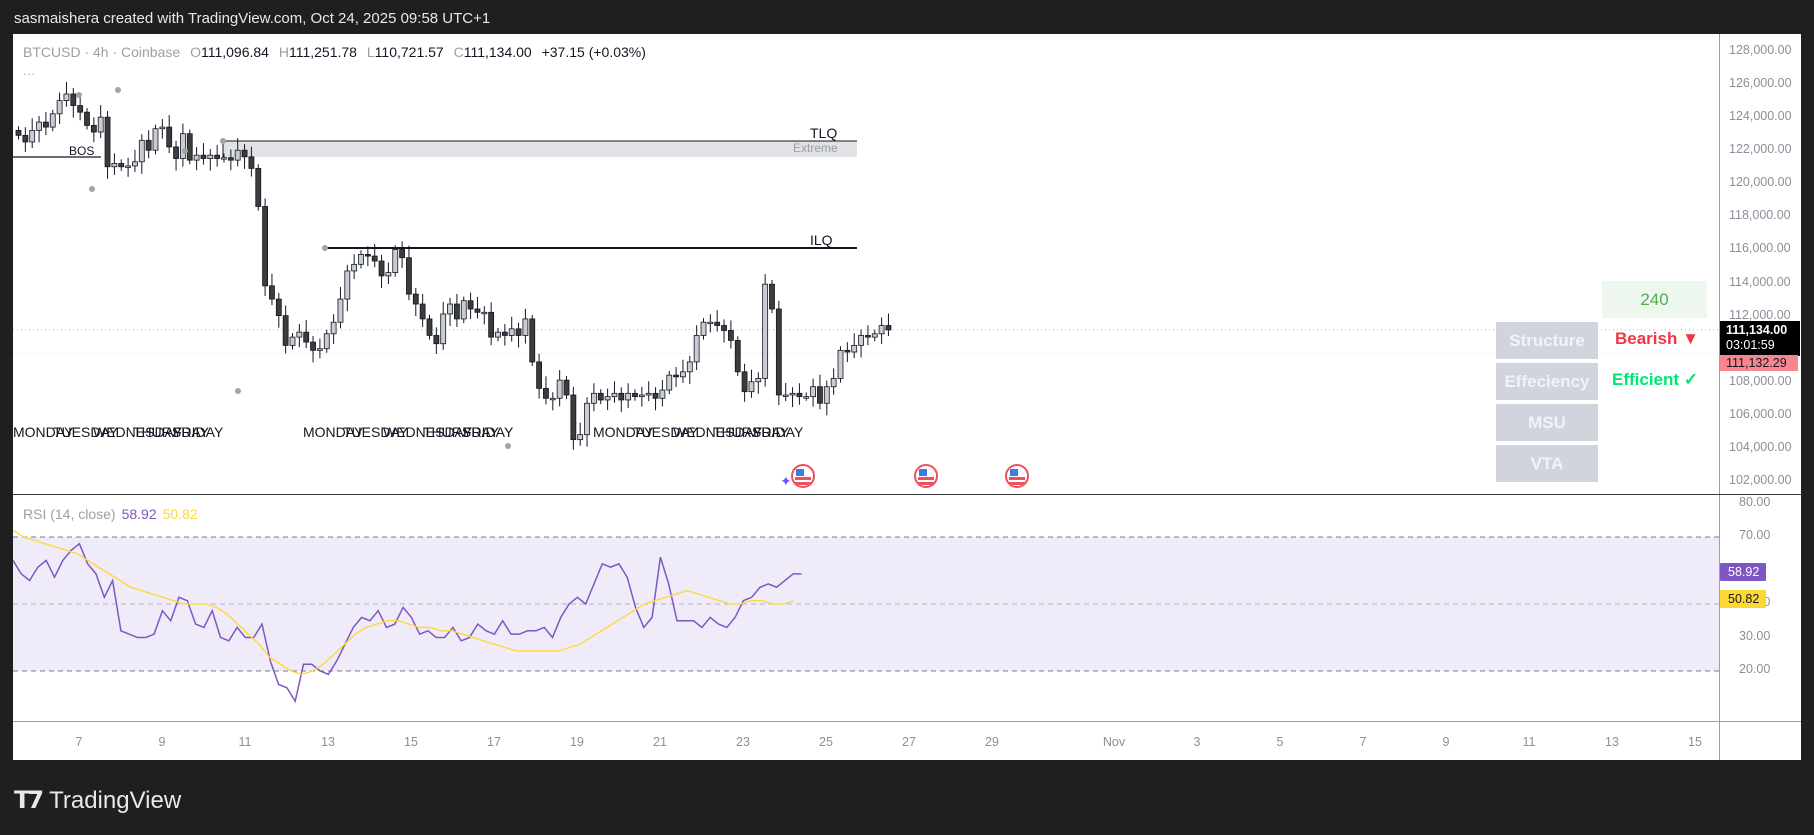  Describe the element at coordinates (139, 514) in the screenshot. I see `rsi-value: 58.92` at that location.